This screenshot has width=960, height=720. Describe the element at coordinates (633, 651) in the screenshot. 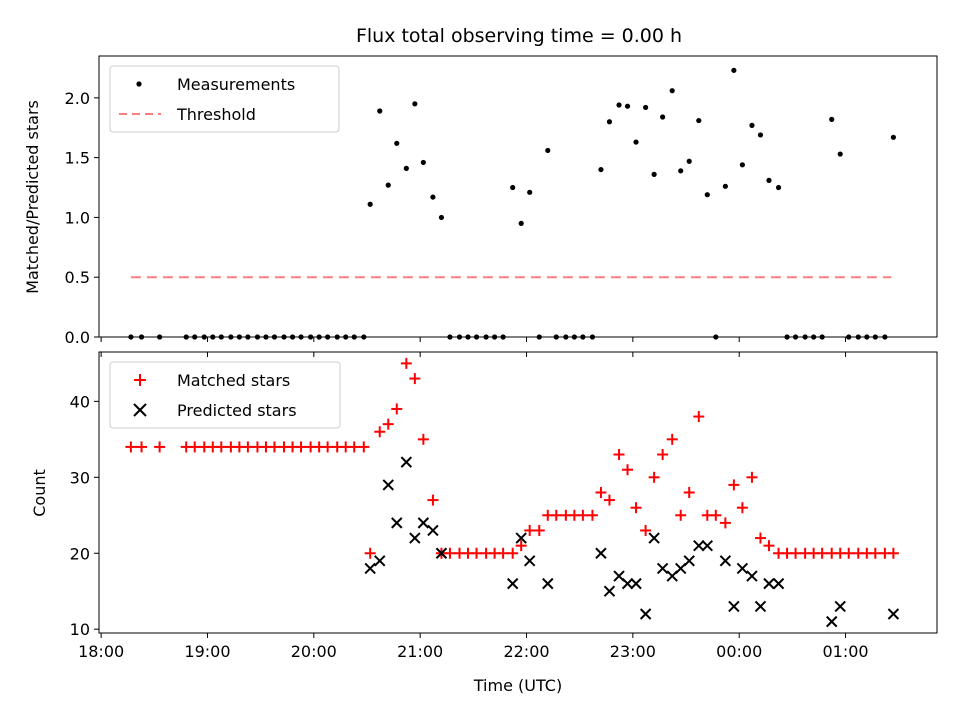

I see `count-x-tick-label: 23:00` at that location.